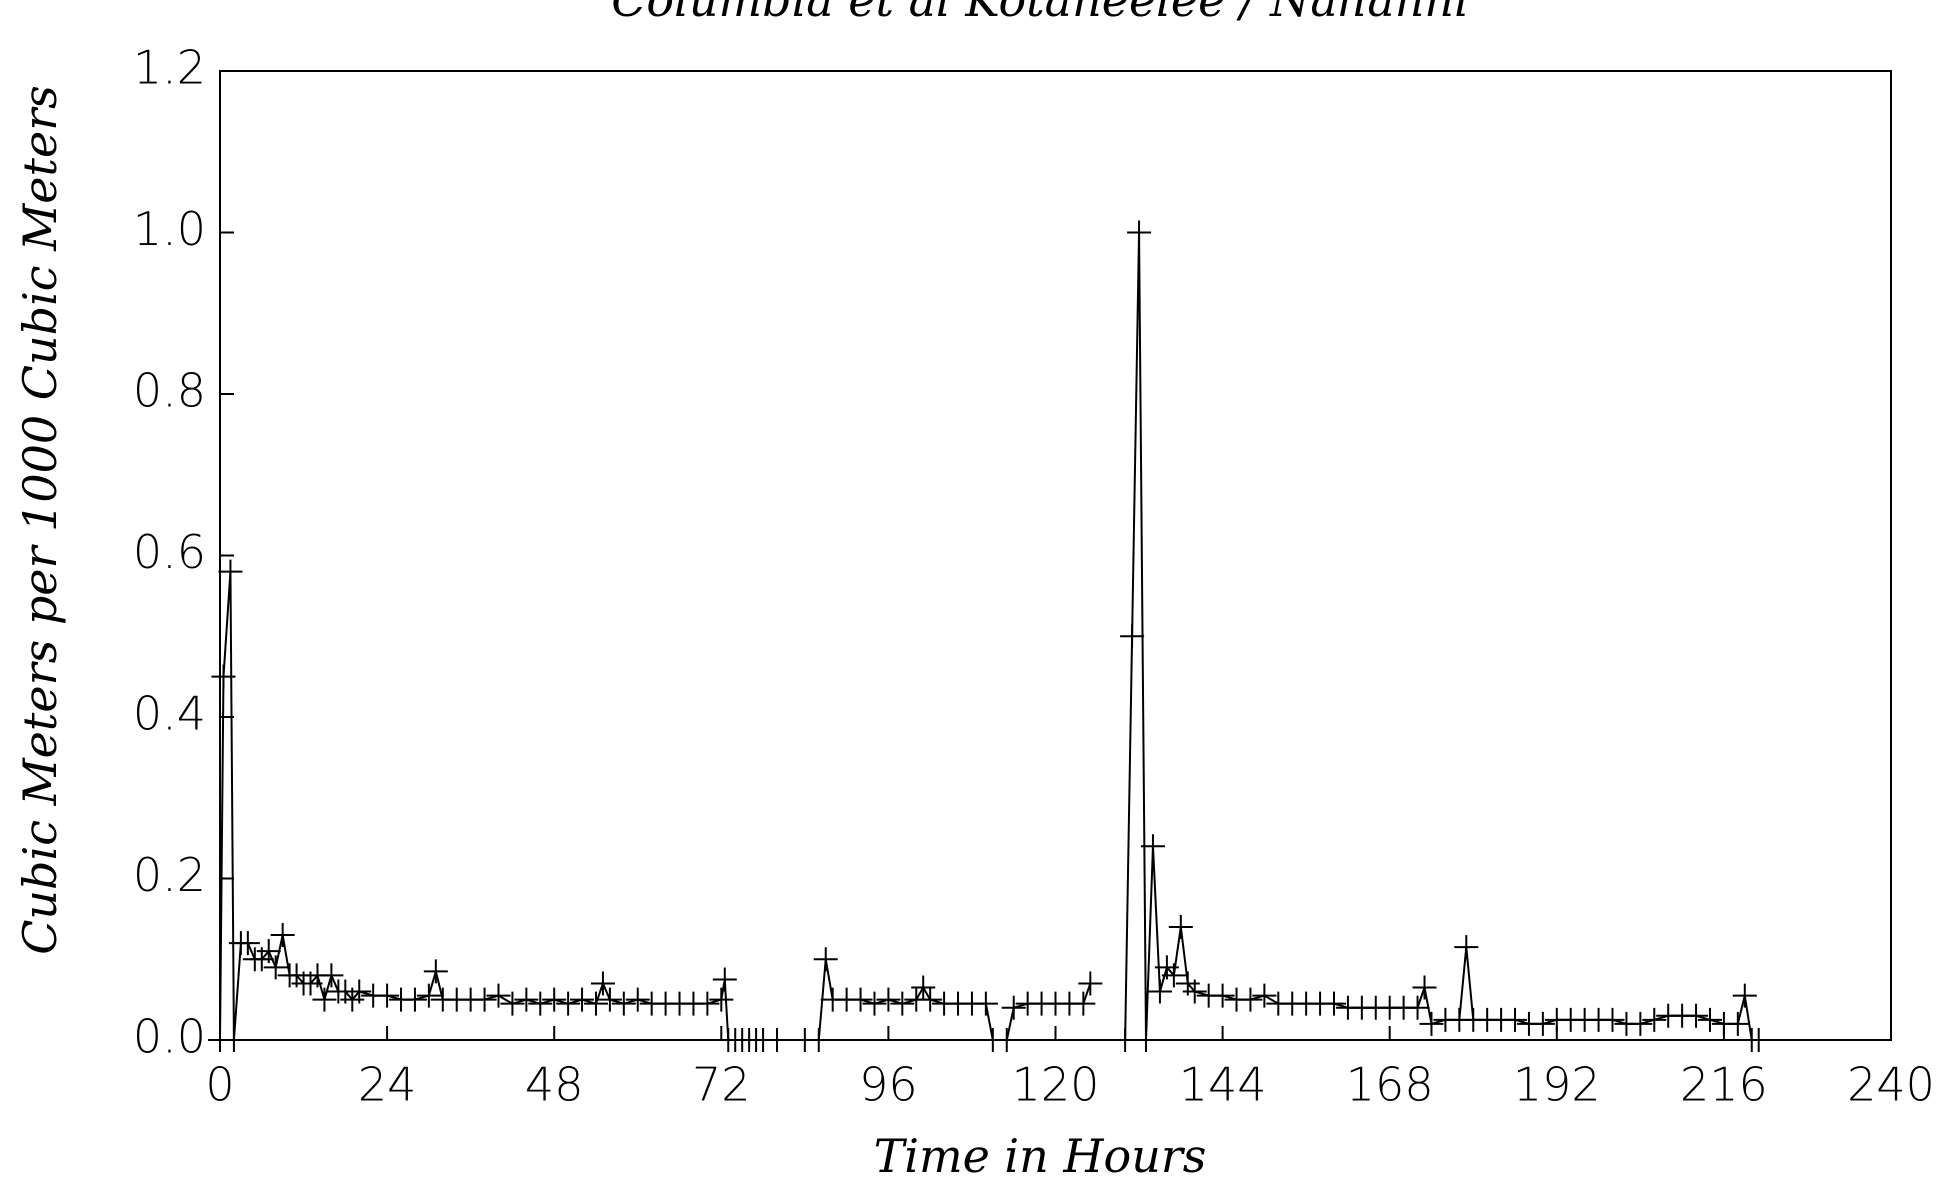  Describe the element at coordinates (40, 520) in the screenshot. I see `y-axis-label: Cubic Meters per 1000 Cubic Meters` at that location.